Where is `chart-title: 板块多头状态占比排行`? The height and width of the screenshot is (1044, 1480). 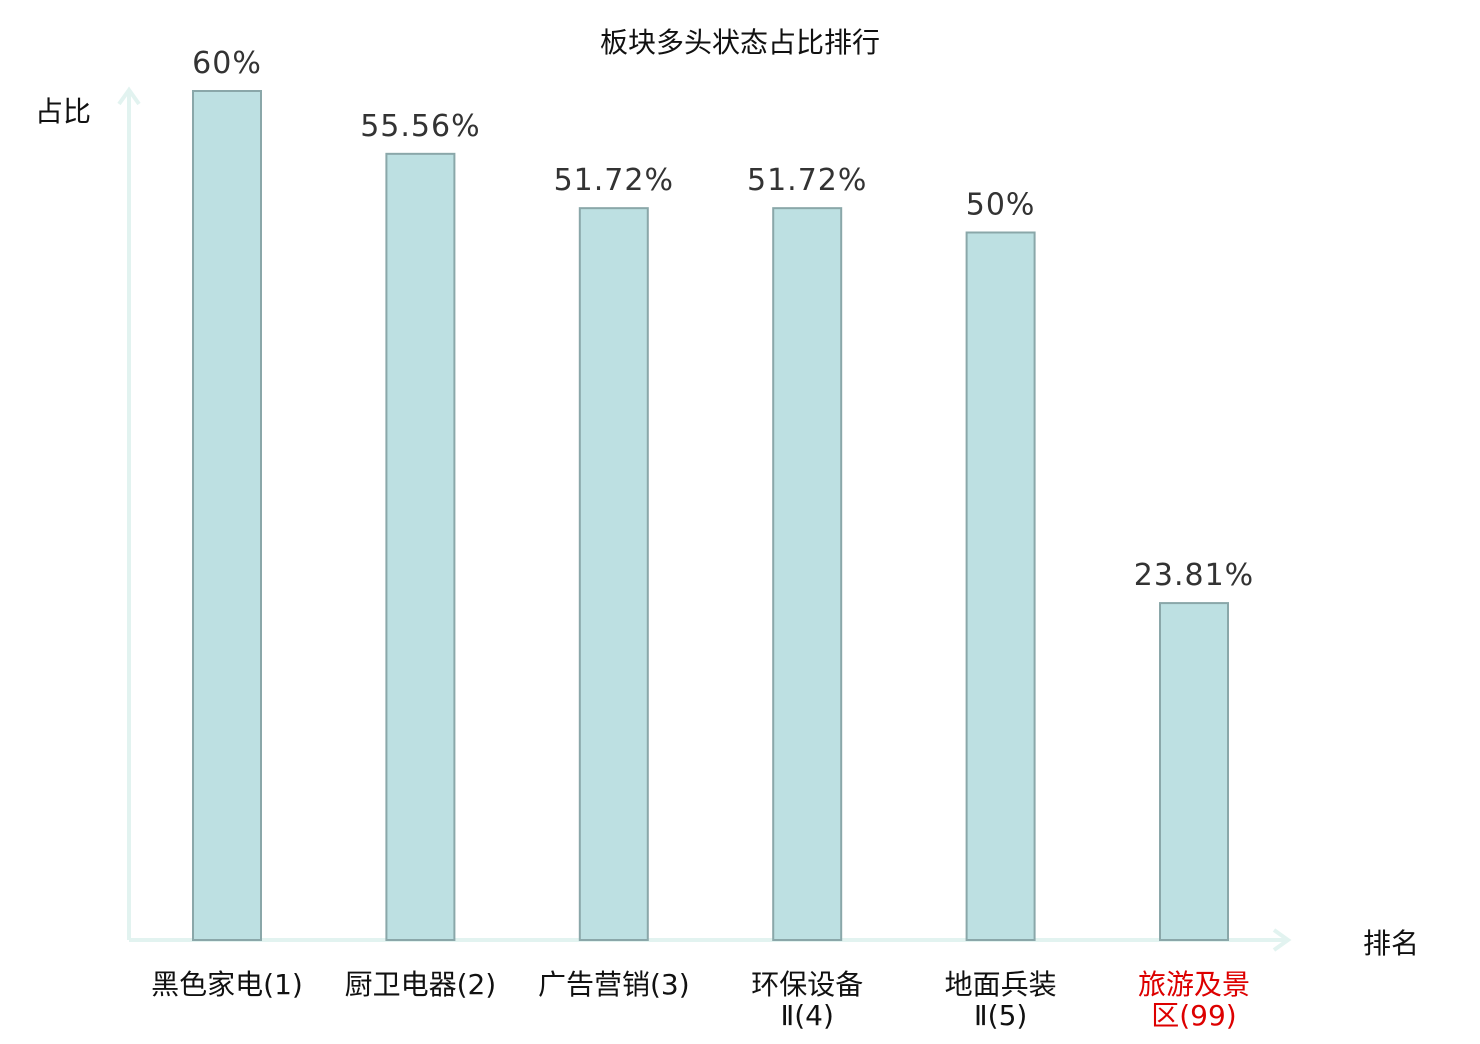
chart-title: 板块多头状态占比排行 is located at coordinates (740, 42).